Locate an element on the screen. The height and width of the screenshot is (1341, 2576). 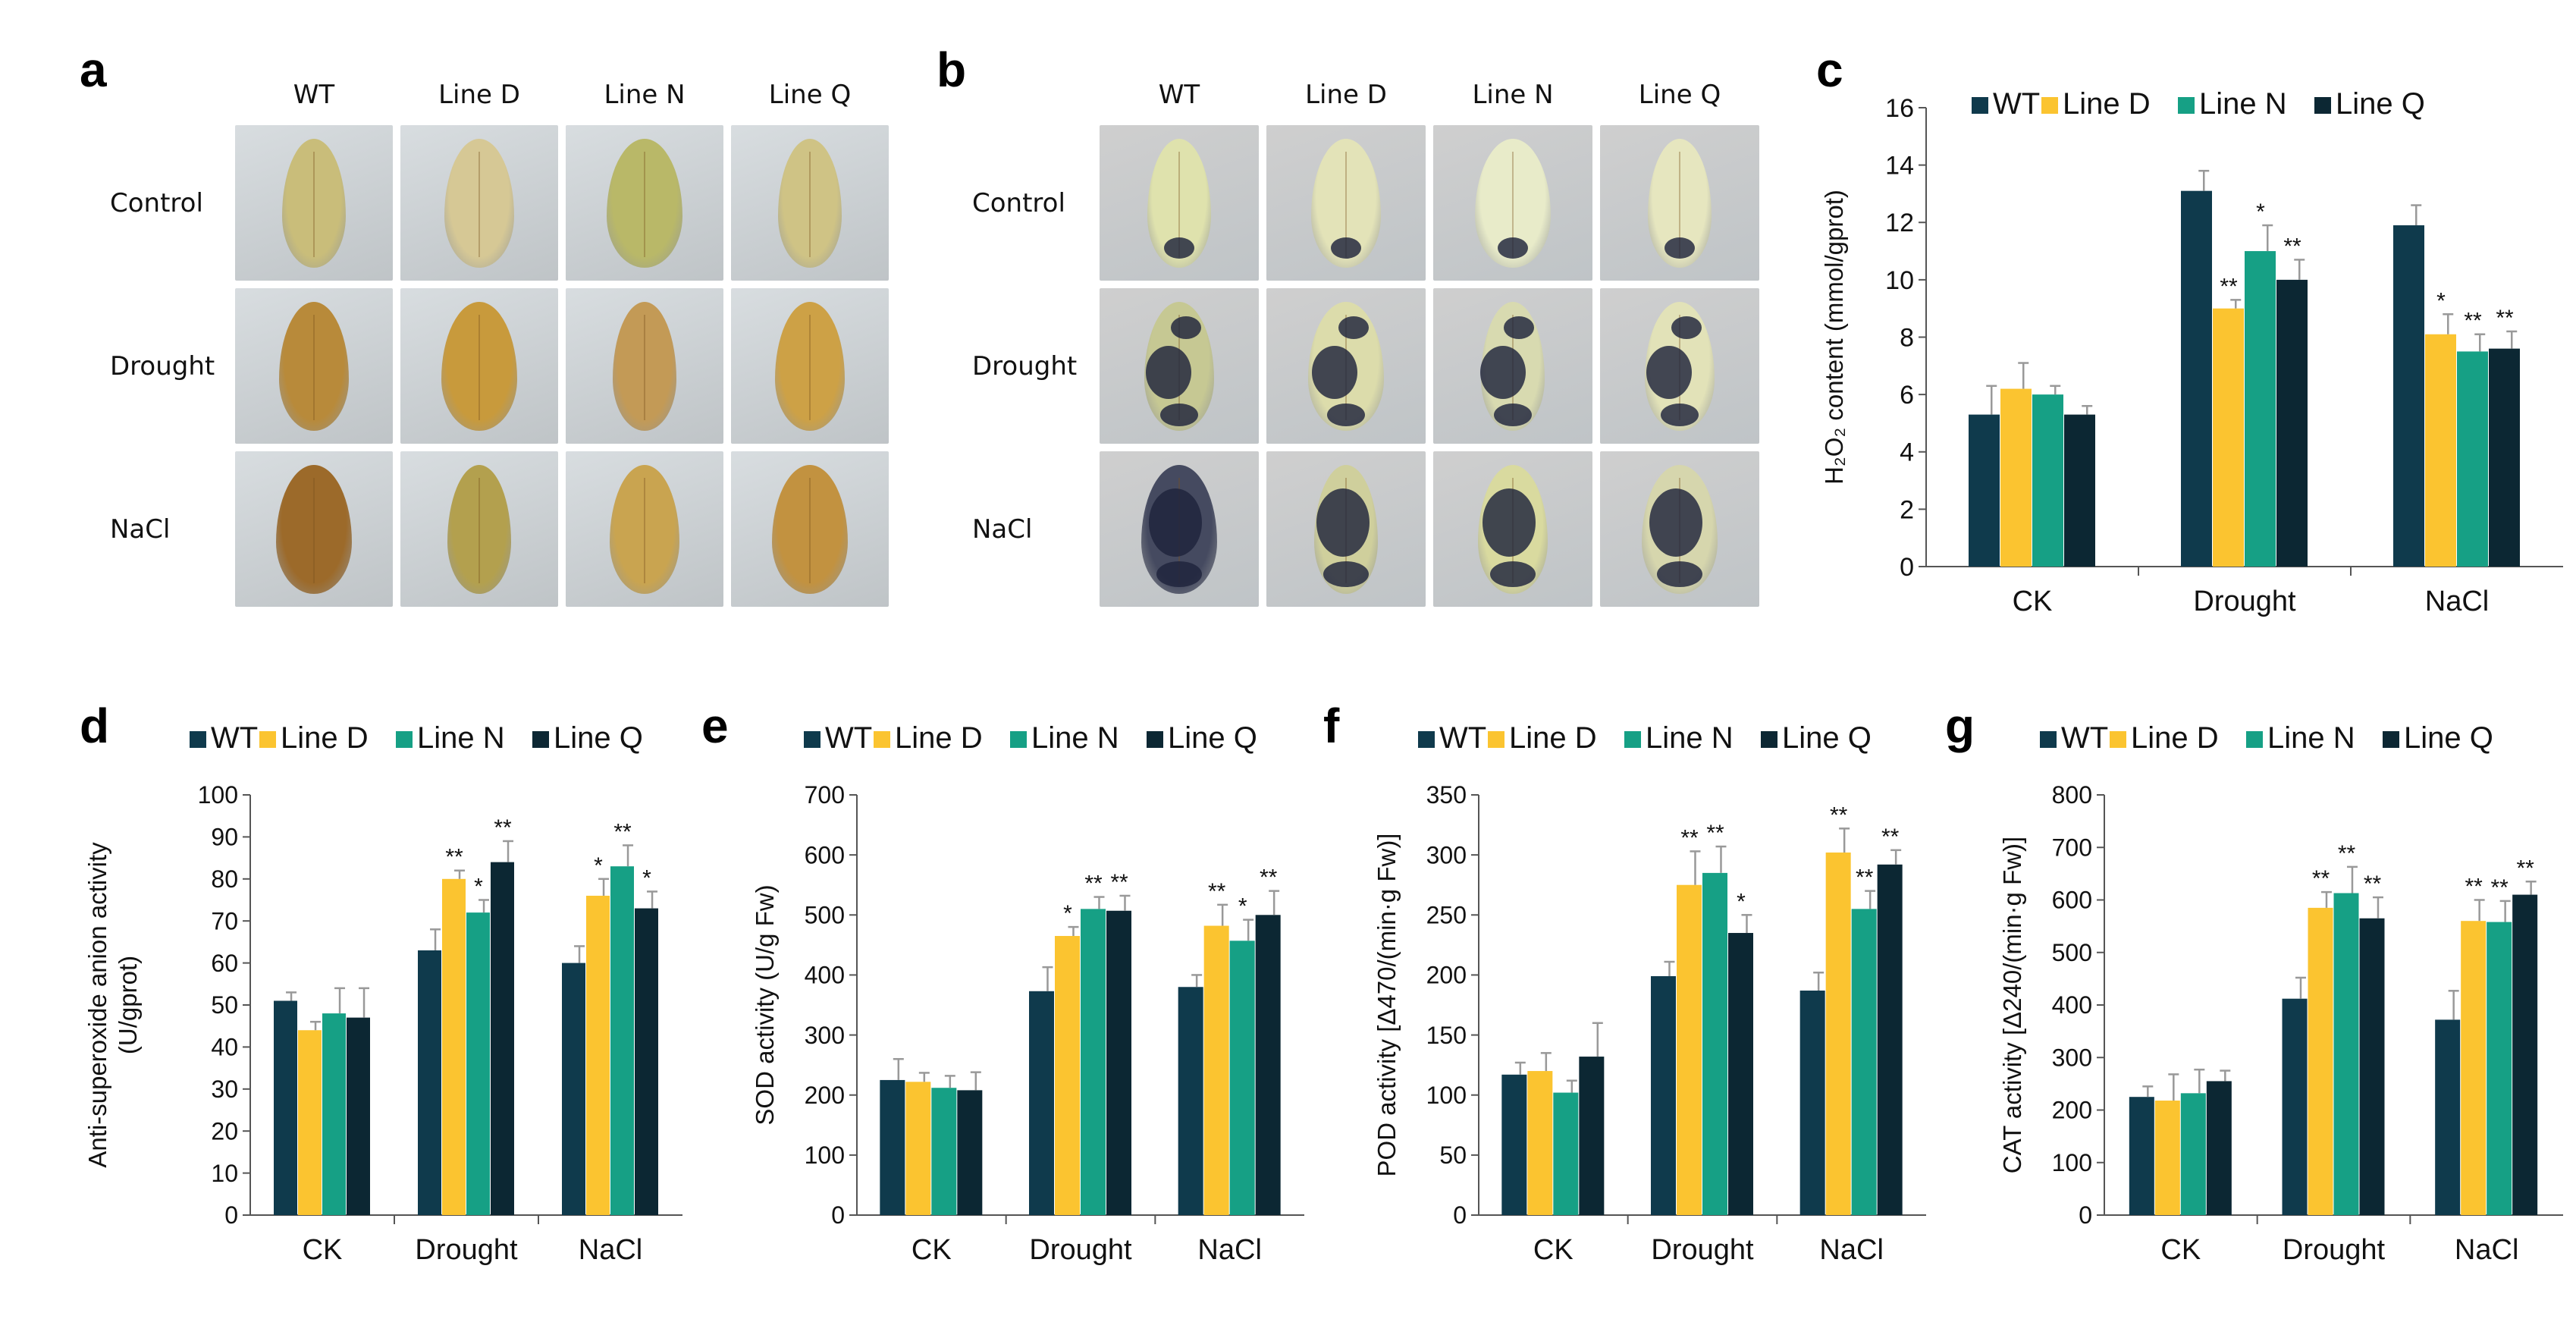
y-tick-label: 2 is located at coordinates (1907, 509).